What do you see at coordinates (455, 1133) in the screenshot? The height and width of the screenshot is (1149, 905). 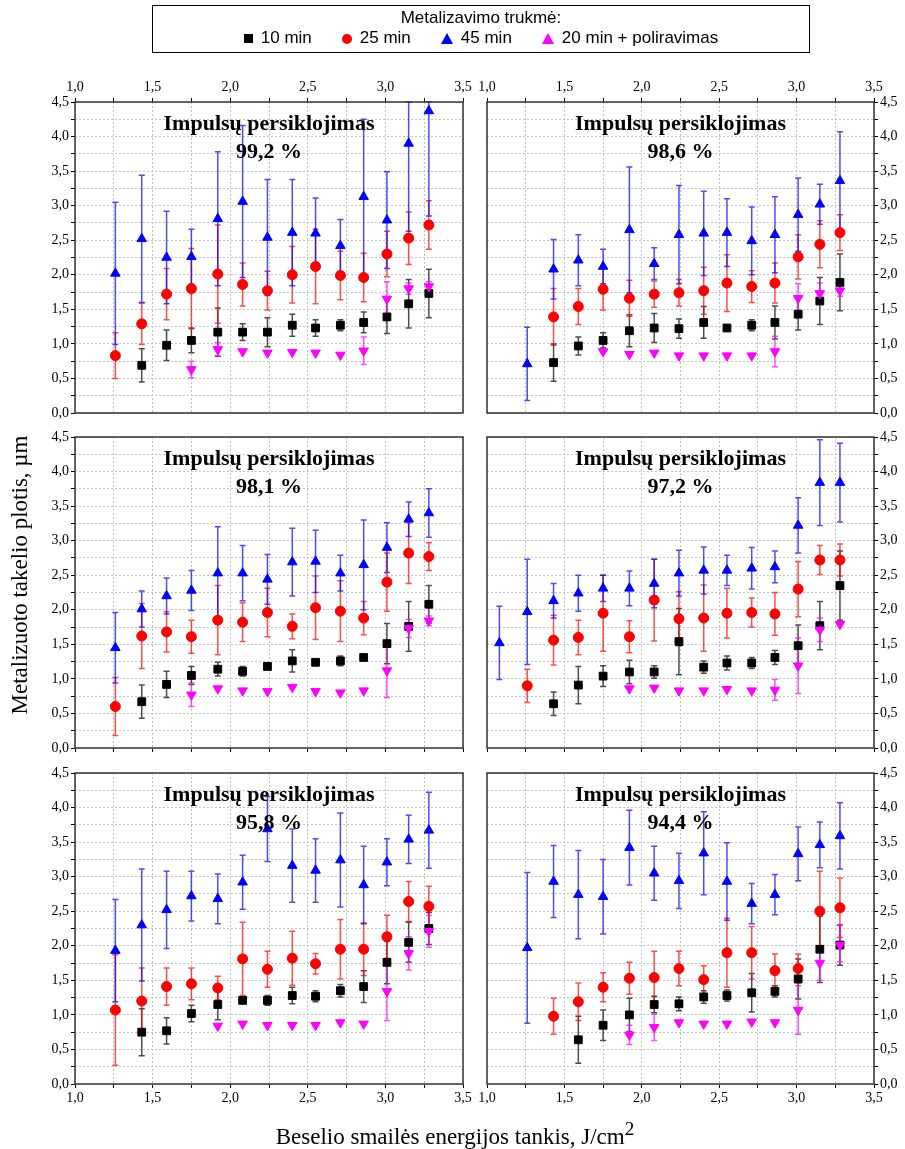 I see `x-axis-title: Beselio smailės energijos tankis, J/cm$^{2}$` at bounding box center [455, 1133].